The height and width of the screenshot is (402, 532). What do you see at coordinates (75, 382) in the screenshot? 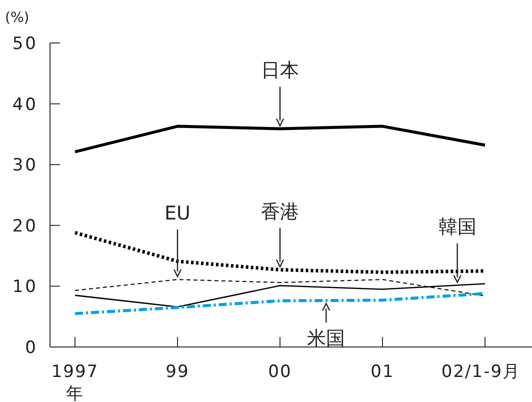
I see `x-tick-label: 1997 年` at bounding box center [75, 382].